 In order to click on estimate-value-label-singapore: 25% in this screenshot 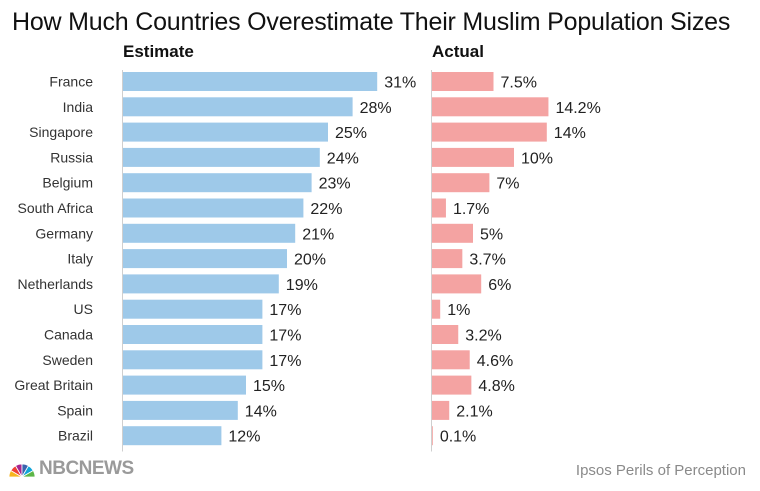, I will do `click(351, 133)`.